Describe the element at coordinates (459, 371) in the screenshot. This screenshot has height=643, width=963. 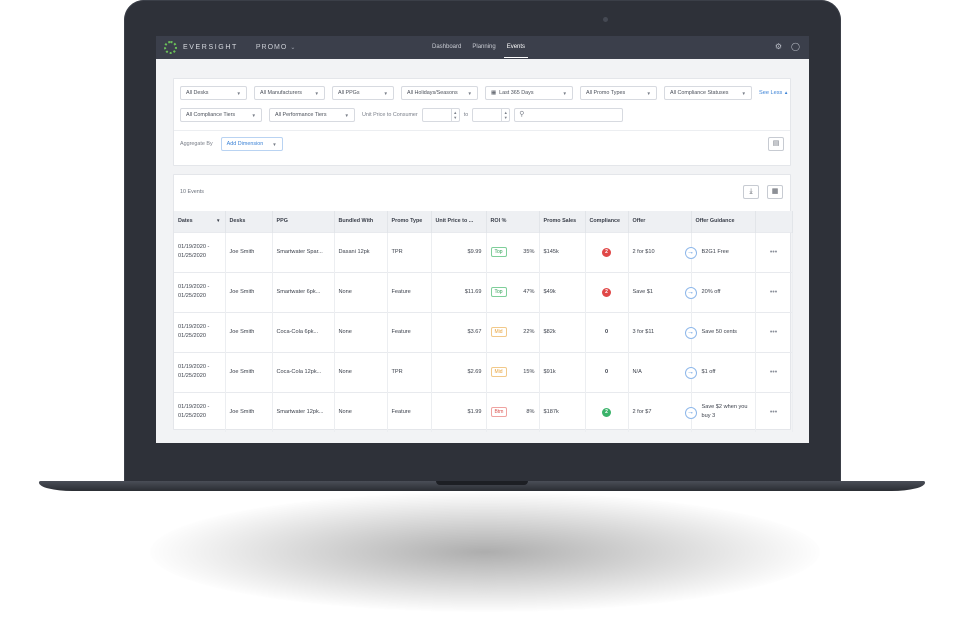
I see `cell-unit-price: $2.69` at that location.